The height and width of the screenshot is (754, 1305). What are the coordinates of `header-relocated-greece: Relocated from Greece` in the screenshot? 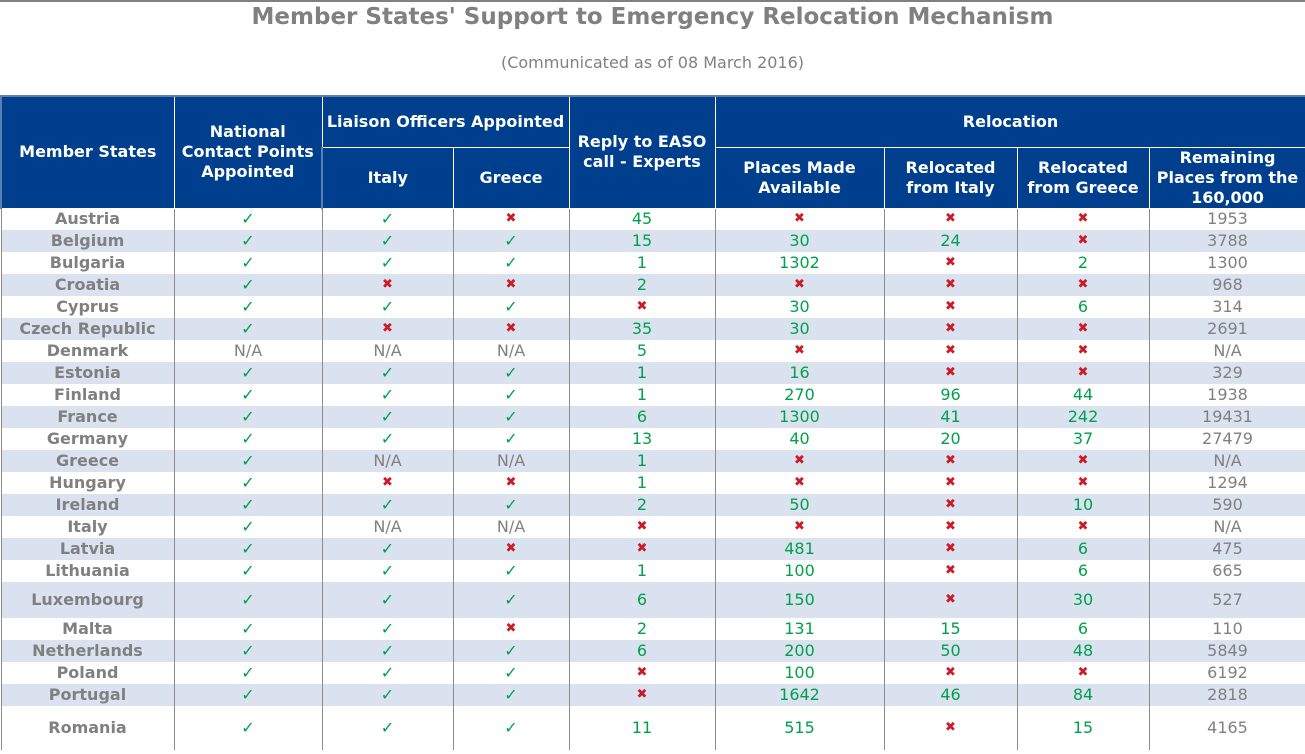 It's located at (1083, 177).